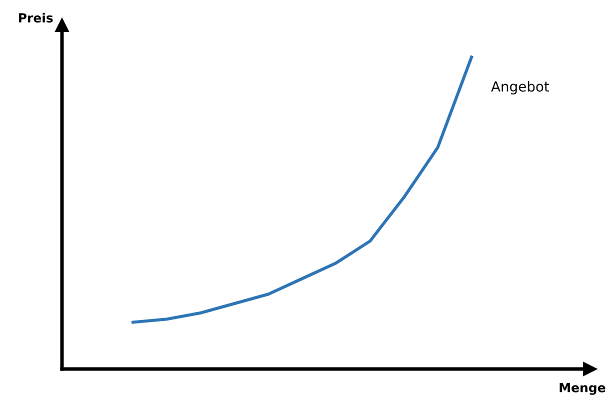 The width and height of the screenshot is (610, 410). Describe the element at coordinates (520, 87) in the screenshot. I see `series-label: Angebot` at that location.